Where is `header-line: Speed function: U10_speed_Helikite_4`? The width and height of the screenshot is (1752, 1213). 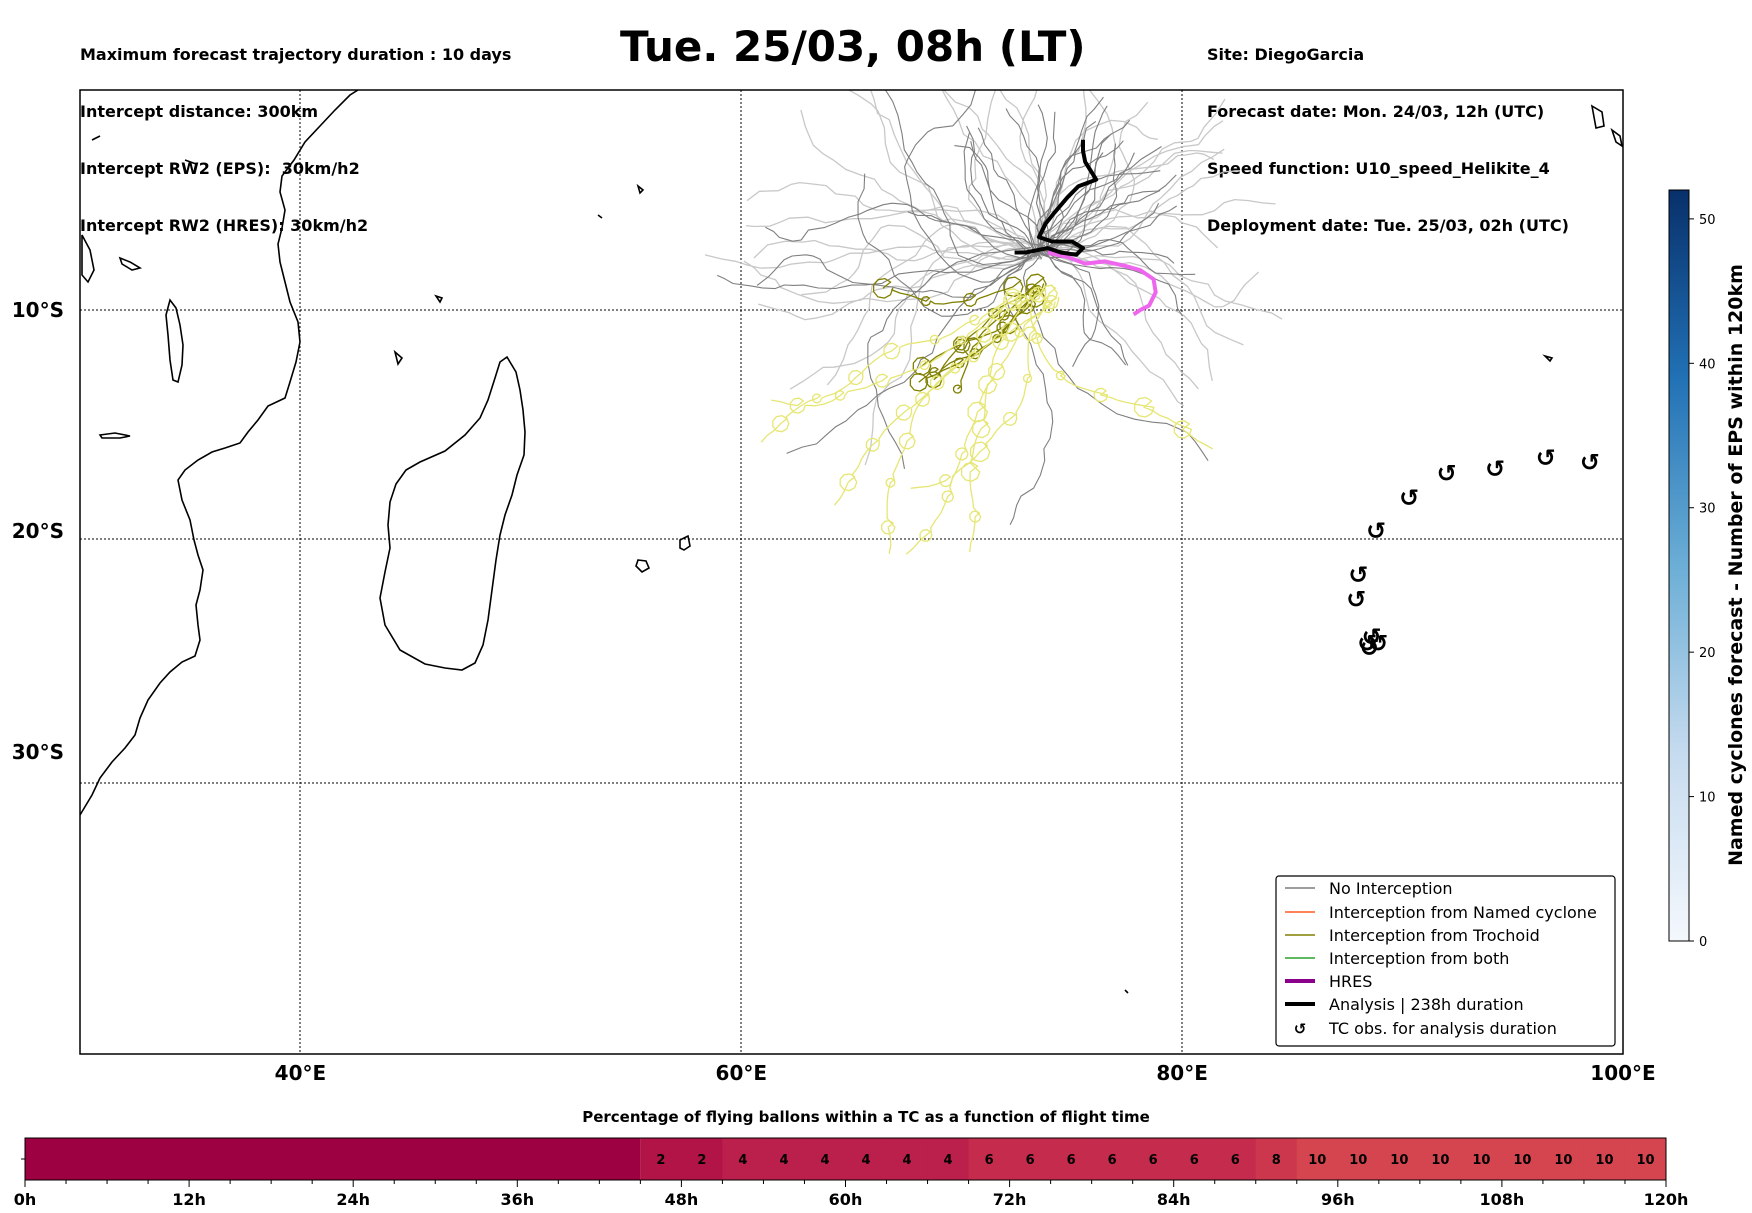 header-line: Speed function: U10_speed_Helikite_4 is located at coordinates (1378, 168).